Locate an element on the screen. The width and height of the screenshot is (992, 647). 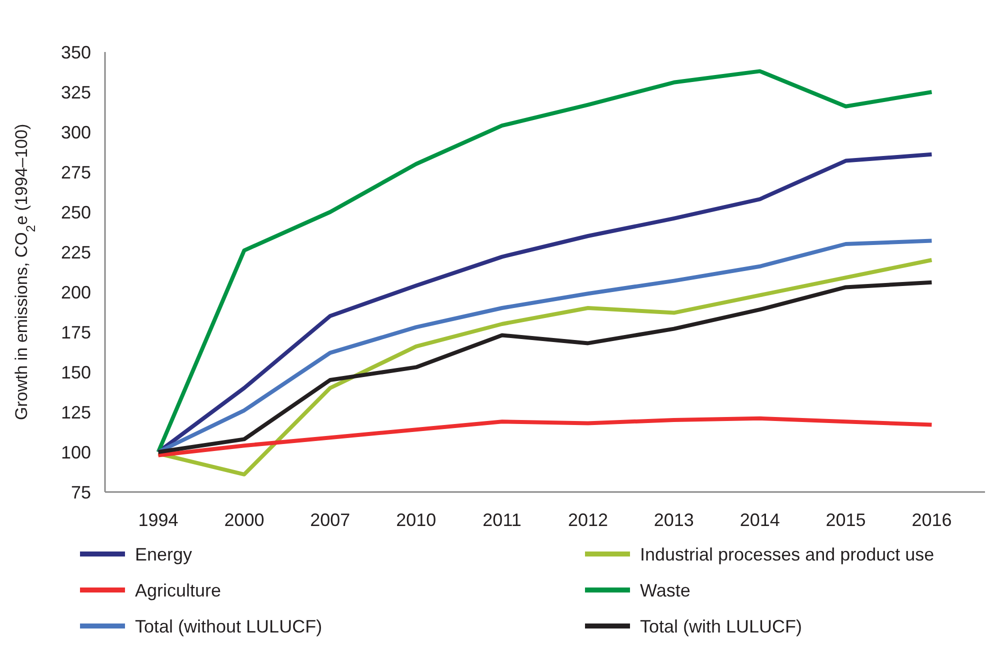
x-tick-label: 2014 is located at coordinates (760, 520).